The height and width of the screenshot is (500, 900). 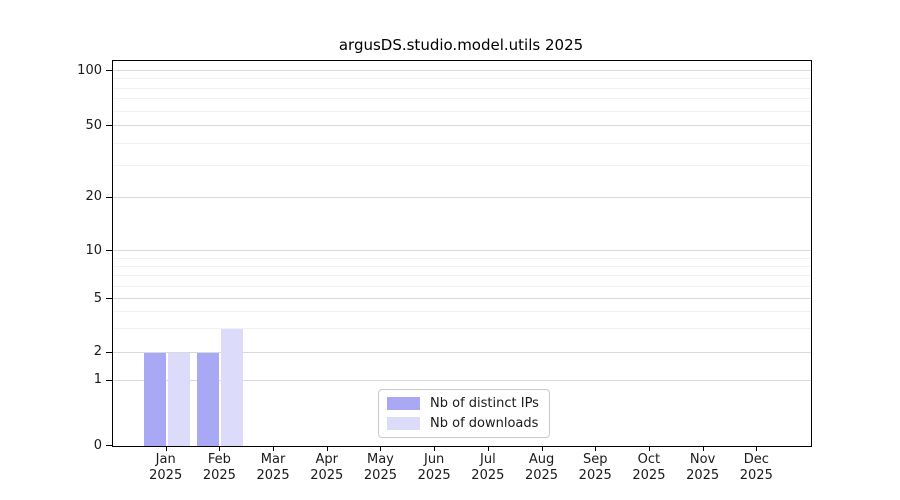 I want to click on x-tick-label-jul: Jul 2025, so click(x=488, y=468).